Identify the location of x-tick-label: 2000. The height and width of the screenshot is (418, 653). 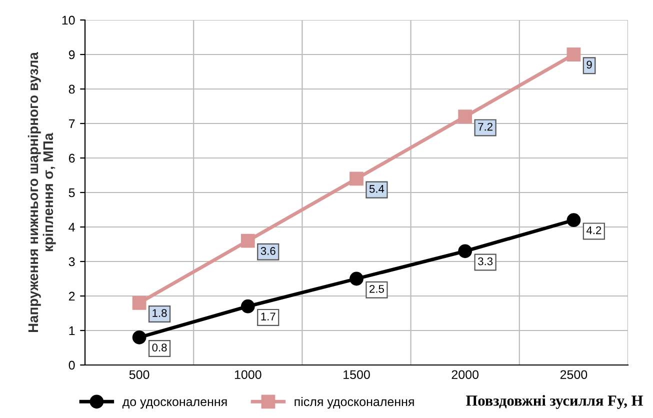
(465, 375).